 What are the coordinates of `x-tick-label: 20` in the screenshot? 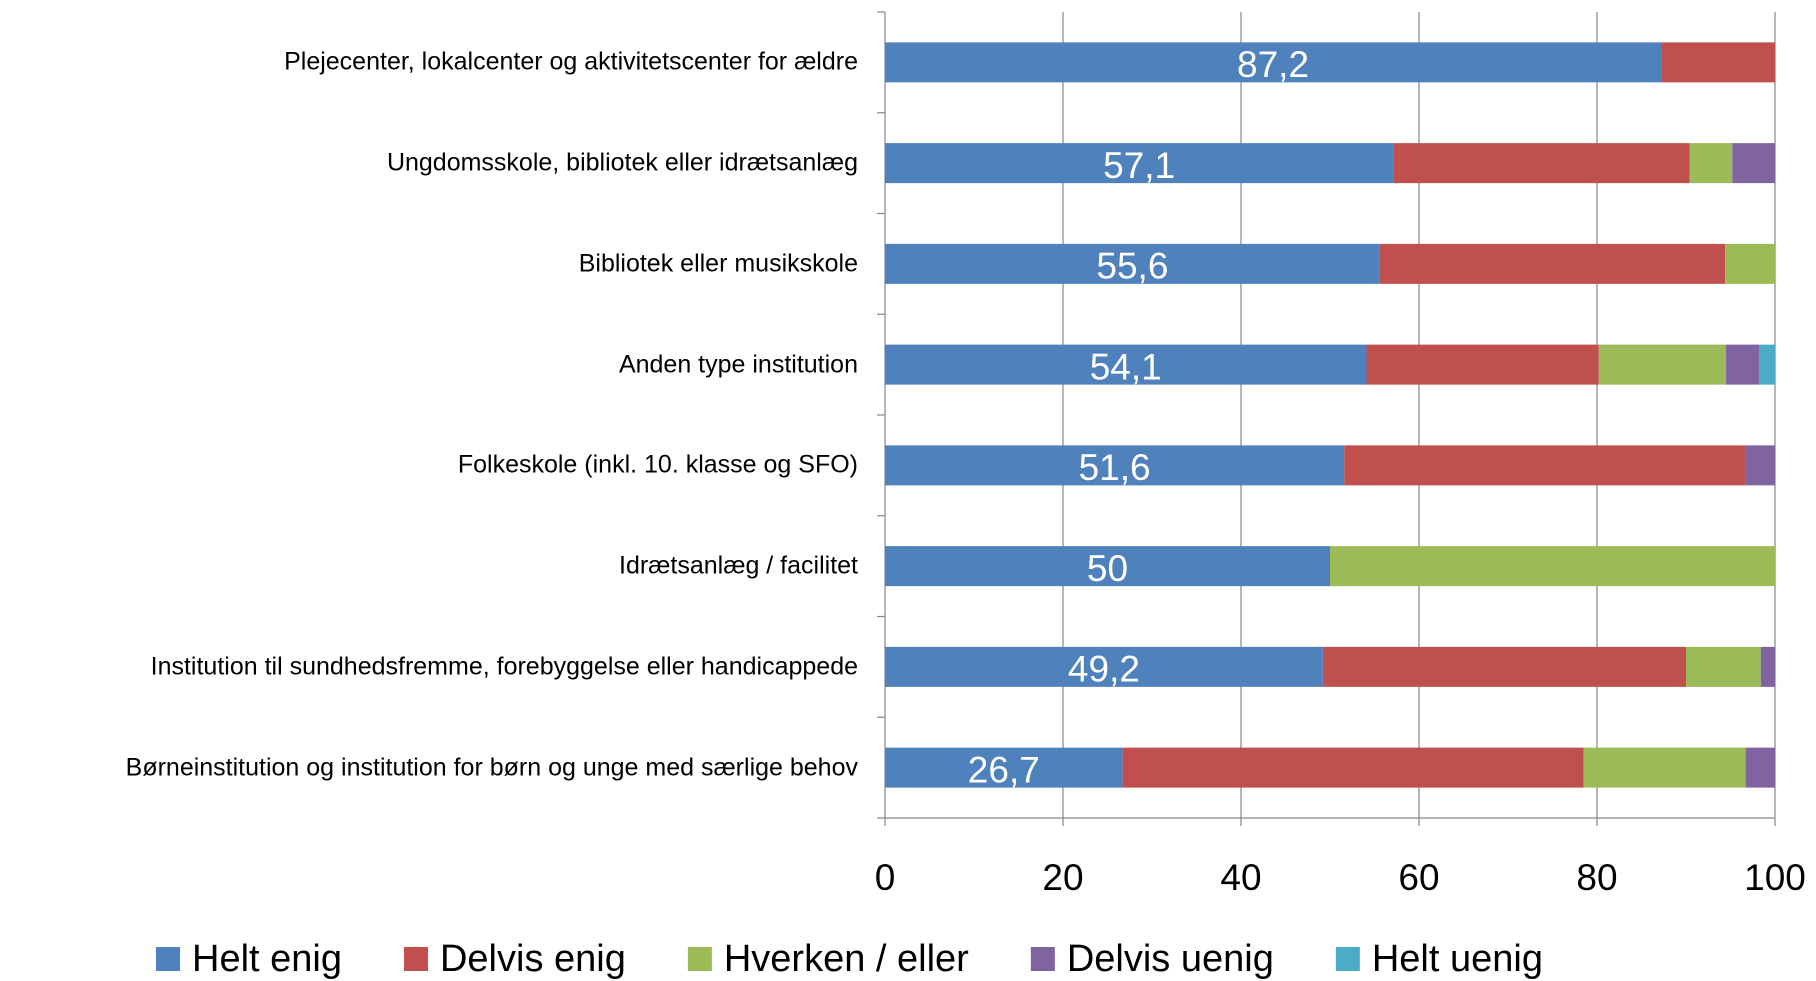 It's located at (1062, 877).